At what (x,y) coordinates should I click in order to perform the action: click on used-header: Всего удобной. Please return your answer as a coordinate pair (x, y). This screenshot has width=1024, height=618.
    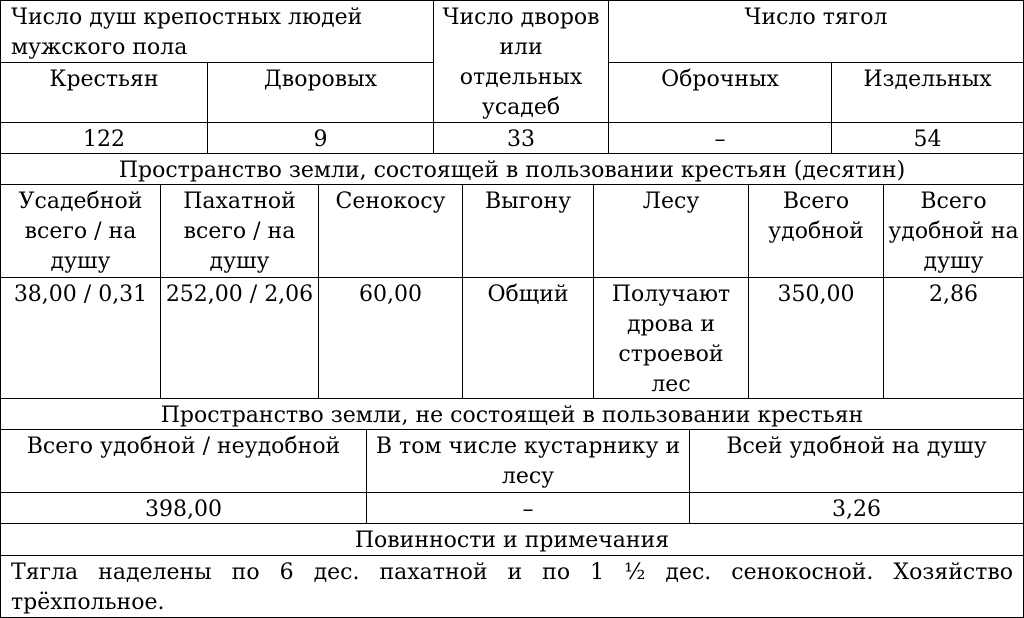
    Looking at the image, I should click on (816, 231).